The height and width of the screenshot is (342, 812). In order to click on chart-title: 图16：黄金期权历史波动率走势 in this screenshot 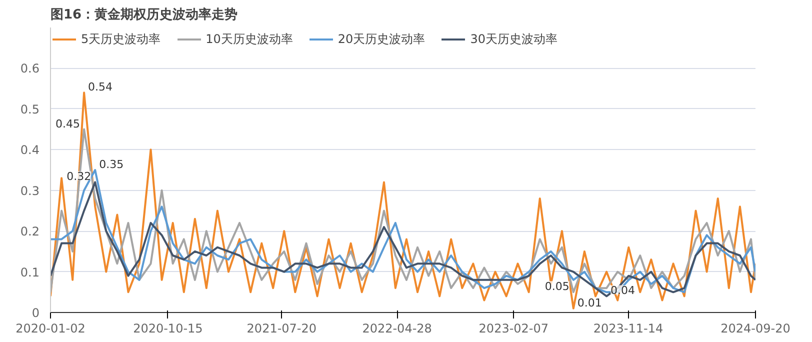, I will do `click(144, 14)`.